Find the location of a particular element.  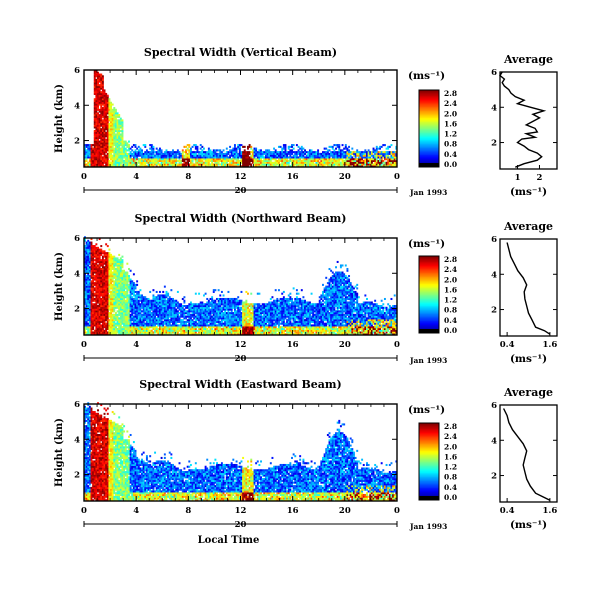

colorbar-step is located at coordinates (429, 144).